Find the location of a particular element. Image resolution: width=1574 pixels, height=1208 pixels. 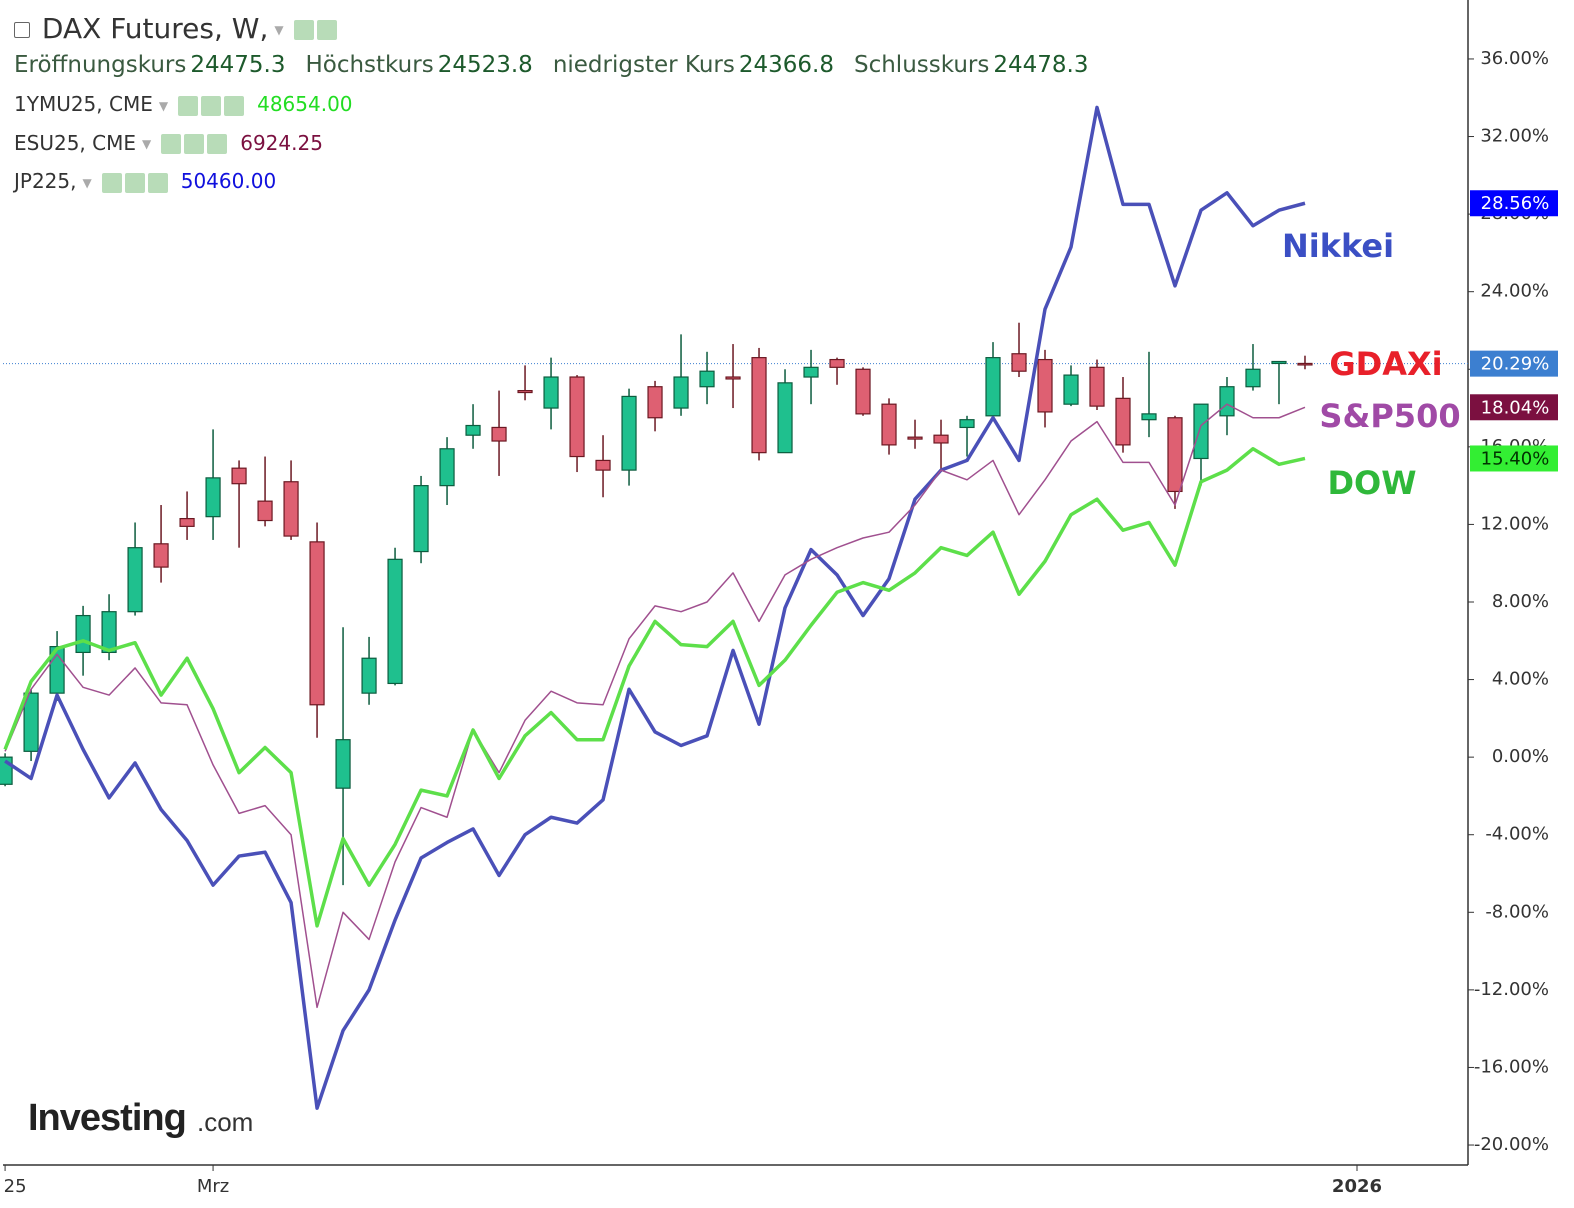

y-tick-label: 24.00% is located at coordinates (1514, 291).